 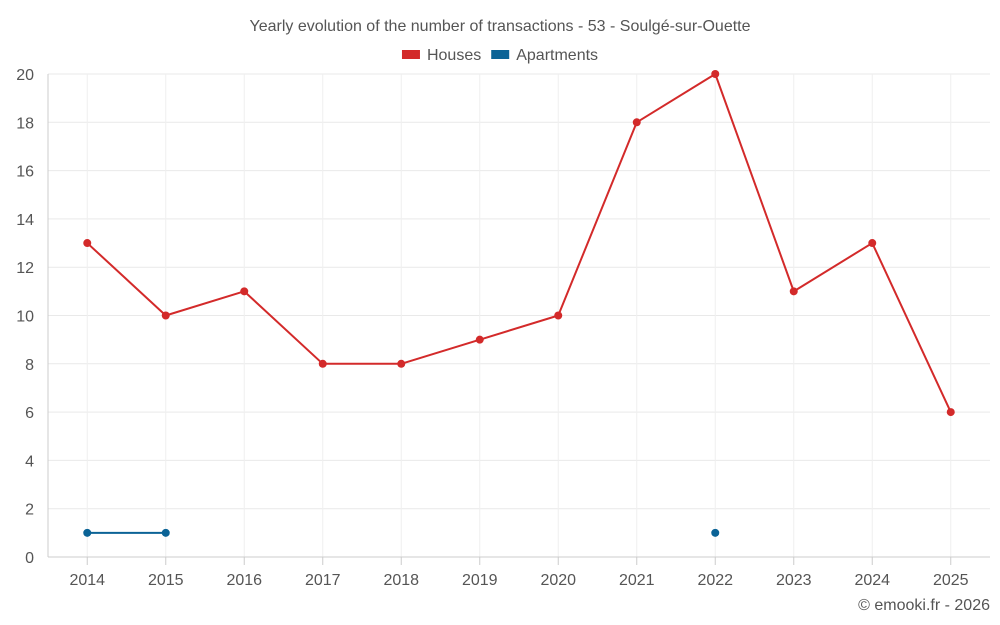 I want to click on y-tick-label: 12, so click(x=25, y=268).